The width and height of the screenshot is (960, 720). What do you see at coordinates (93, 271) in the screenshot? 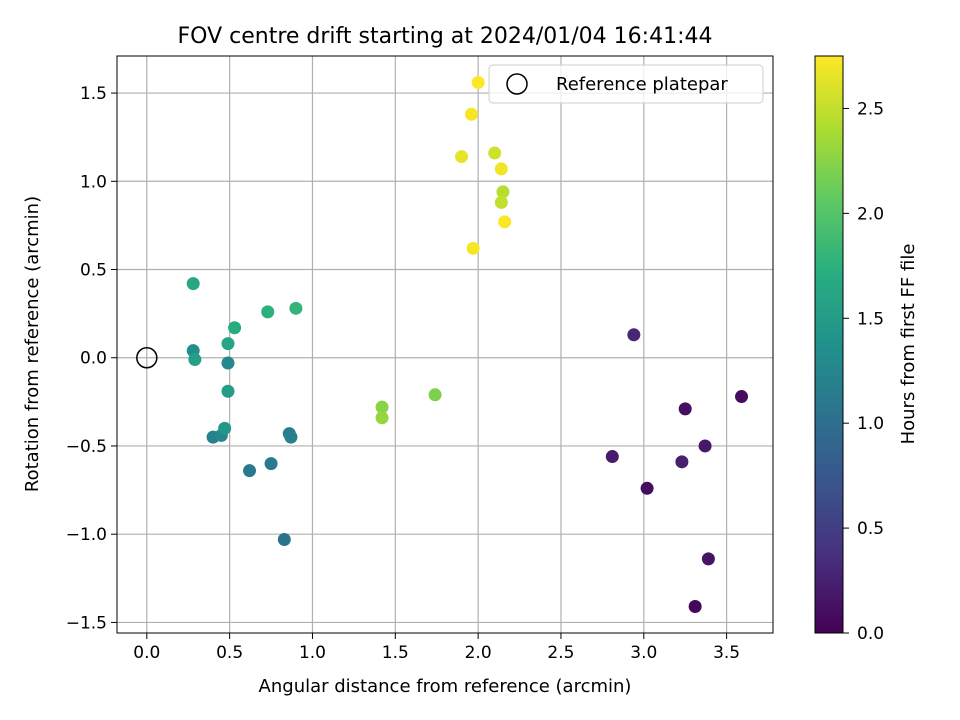
I see `y-tick-label: 0.5` at bounding box center [93, 271].